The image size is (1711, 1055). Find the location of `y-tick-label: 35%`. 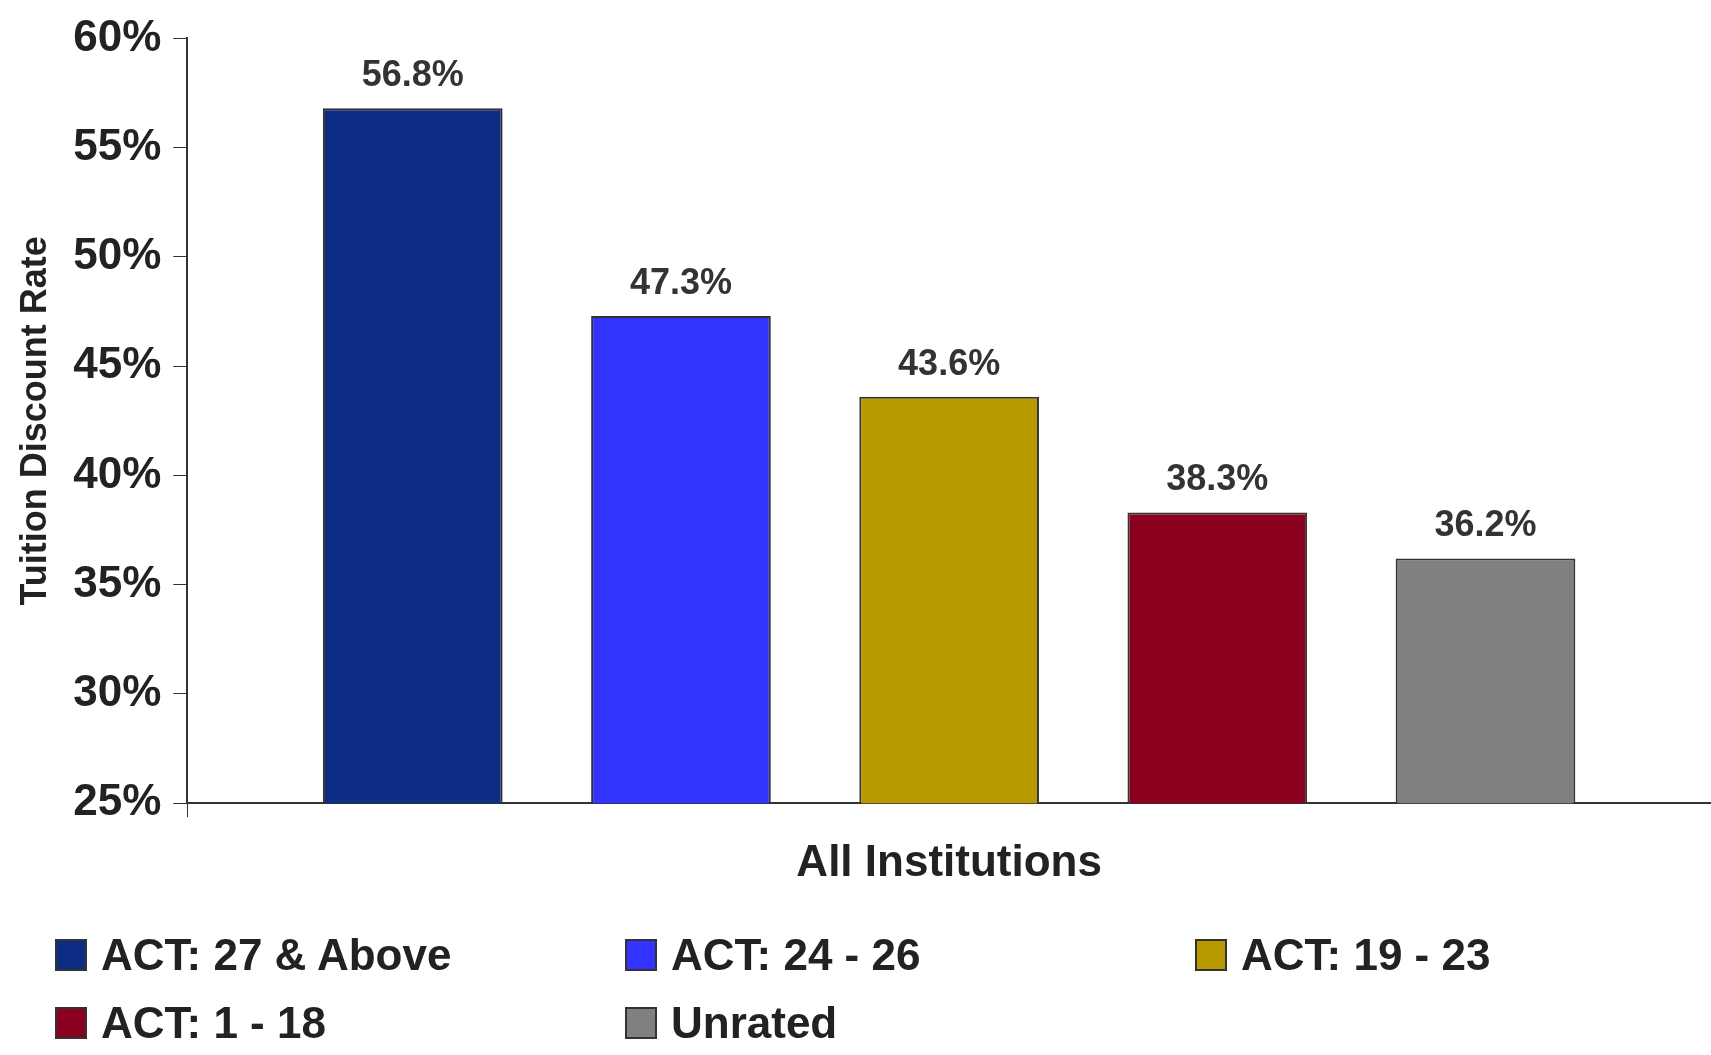

y-tick-label: 35% is located at coordinates (117, 581).